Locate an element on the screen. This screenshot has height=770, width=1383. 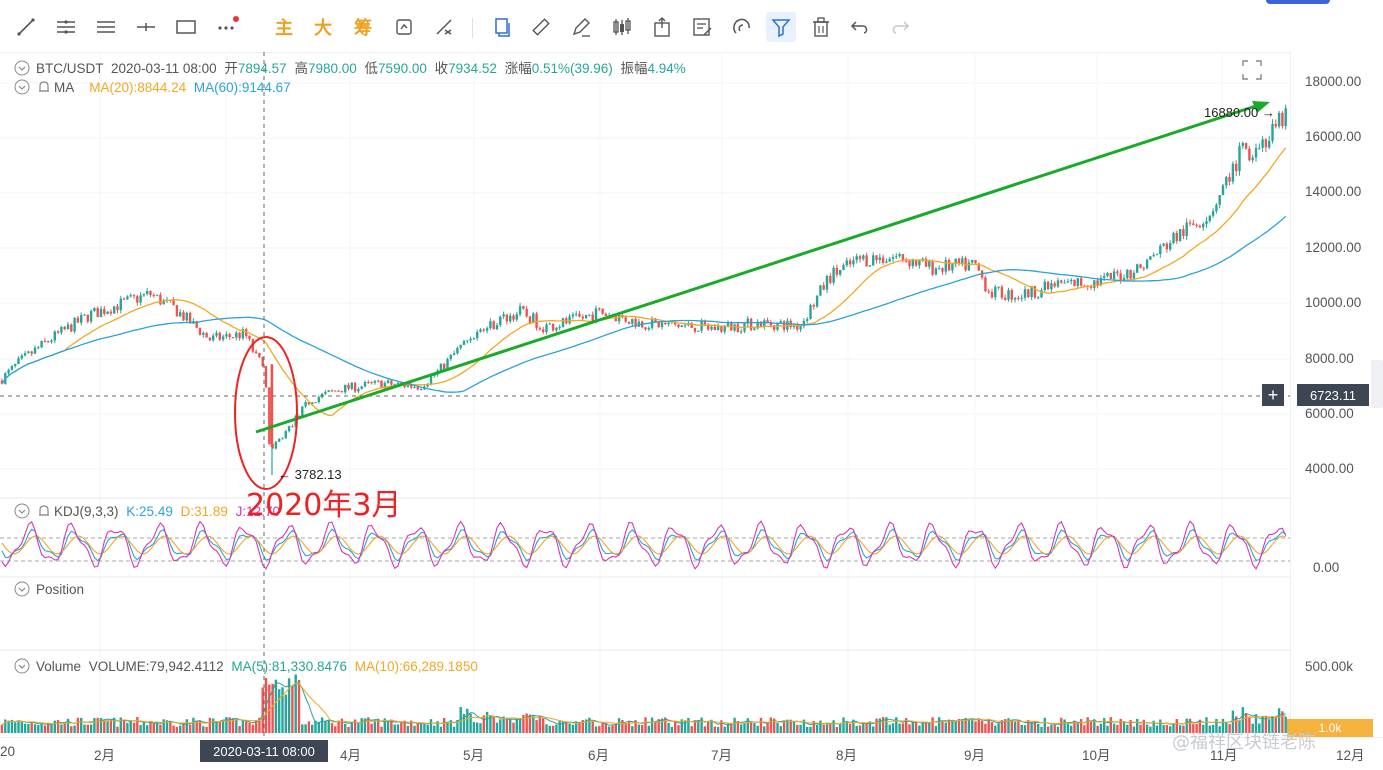
chip-indicator-button: 筹 is located at coordinates (363, 28).